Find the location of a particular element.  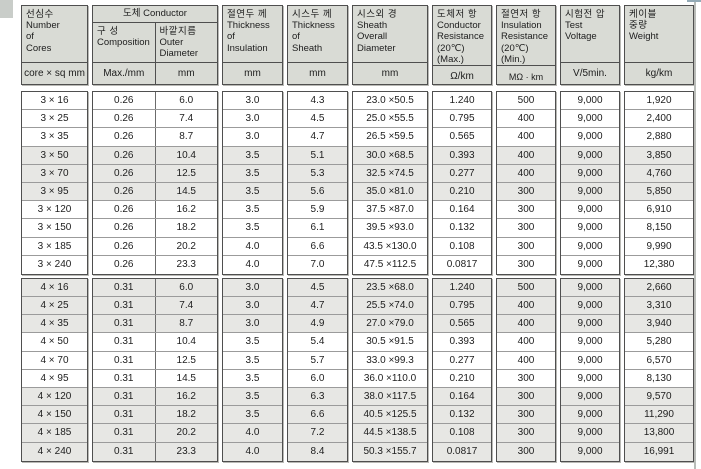

table-cell: 3 × 95 is located at coordinates (54, 191).